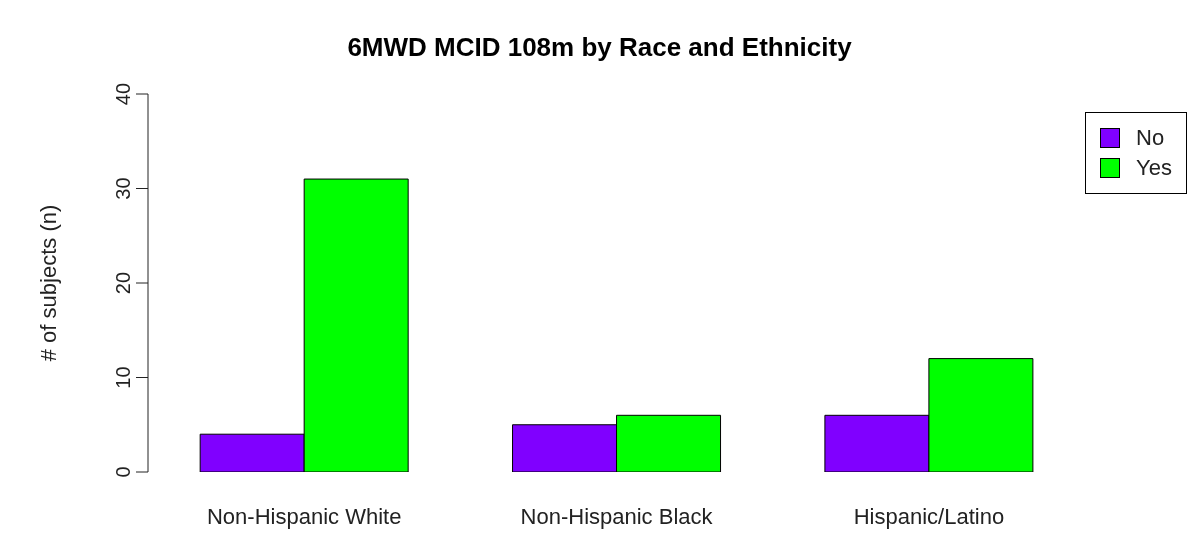  Describe the element at coordinates (617, 516) in the screenshot. I see `x-tick-label: Non-Hispanic Black` at that location.